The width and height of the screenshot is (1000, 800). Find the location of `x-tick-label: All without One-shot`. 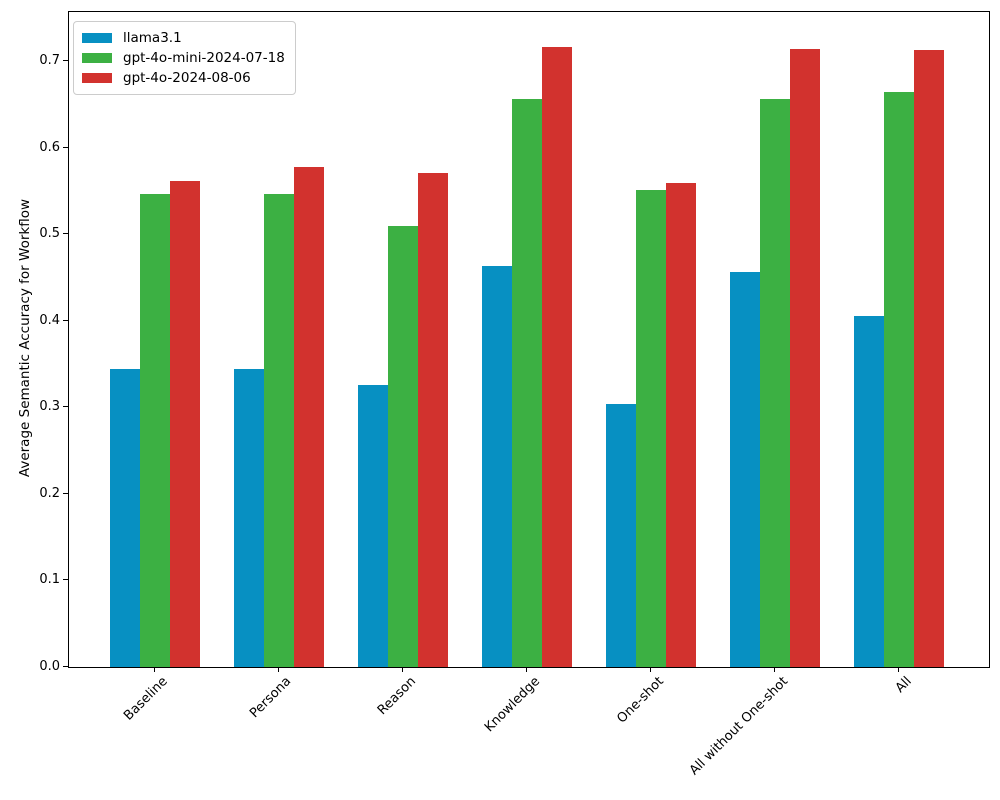

x-tick-label: All without One-shot is located at coordinates (738, 726).